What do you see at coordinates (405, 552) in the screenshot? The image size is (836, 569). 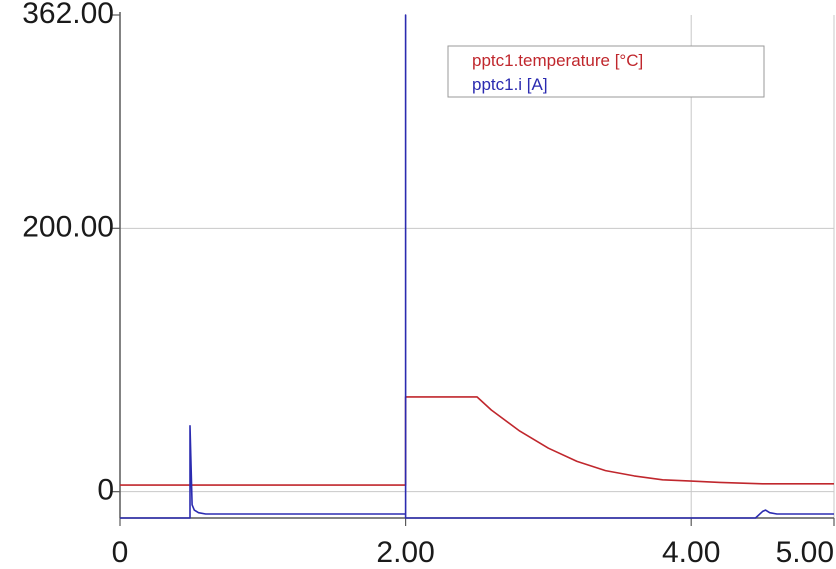 I see `x-tick-label-1: 2.00` at bounding box center [405, 552].